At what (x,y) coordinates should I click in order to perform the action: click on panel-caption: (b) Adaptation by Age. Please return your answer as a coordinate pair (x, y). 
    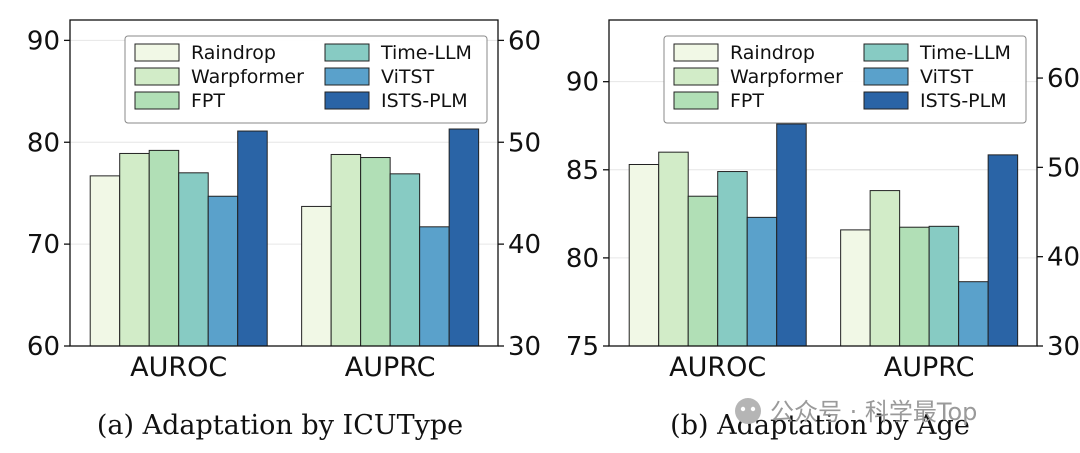
    Looking at the image, I should click on (820, 425).